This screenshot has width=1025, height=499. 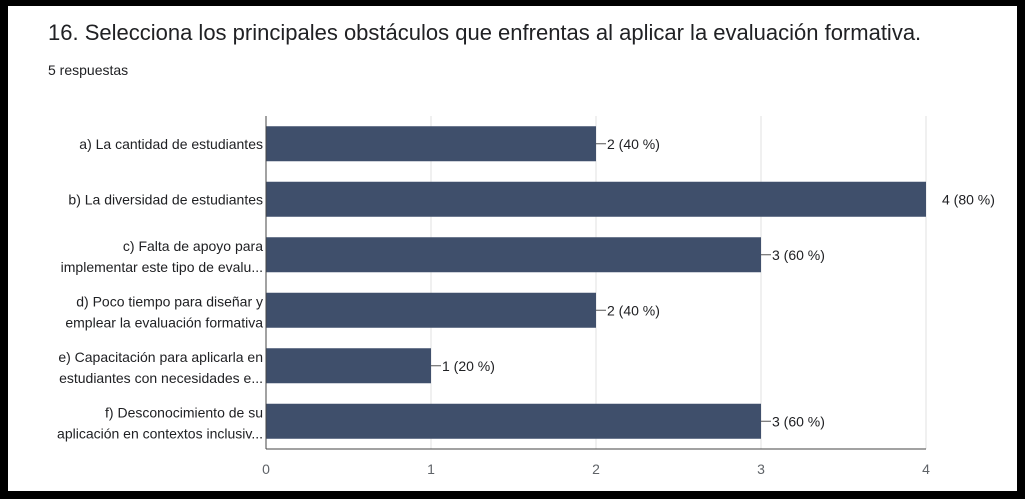 I want to click on x-tick-label-4: 4, so click(x=926, y=469).